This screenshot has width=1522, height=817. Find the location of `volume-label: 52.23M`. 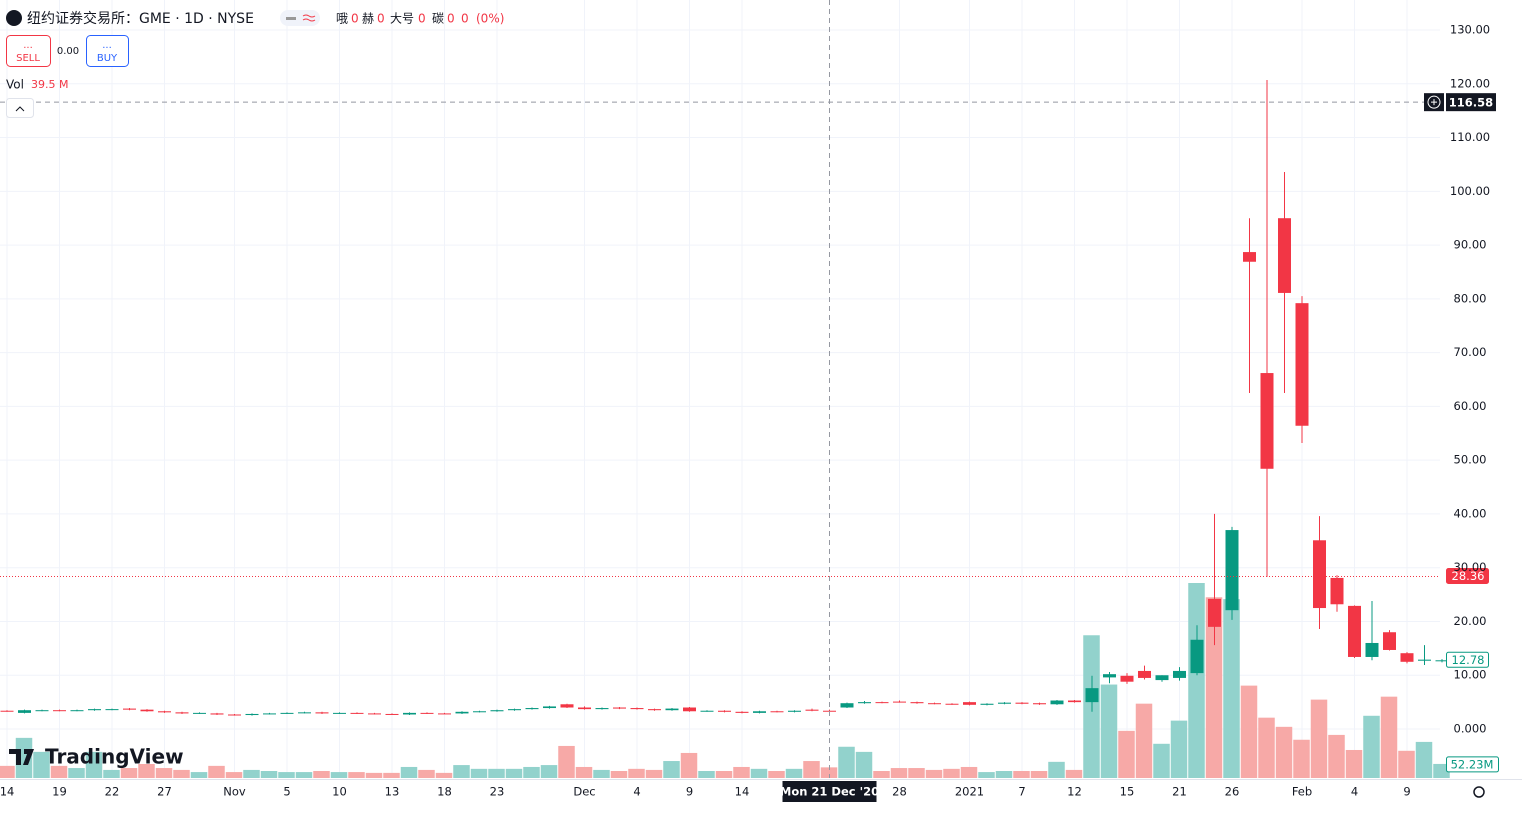

volume-label: 52.23M is located at coordinates (1472, 764).